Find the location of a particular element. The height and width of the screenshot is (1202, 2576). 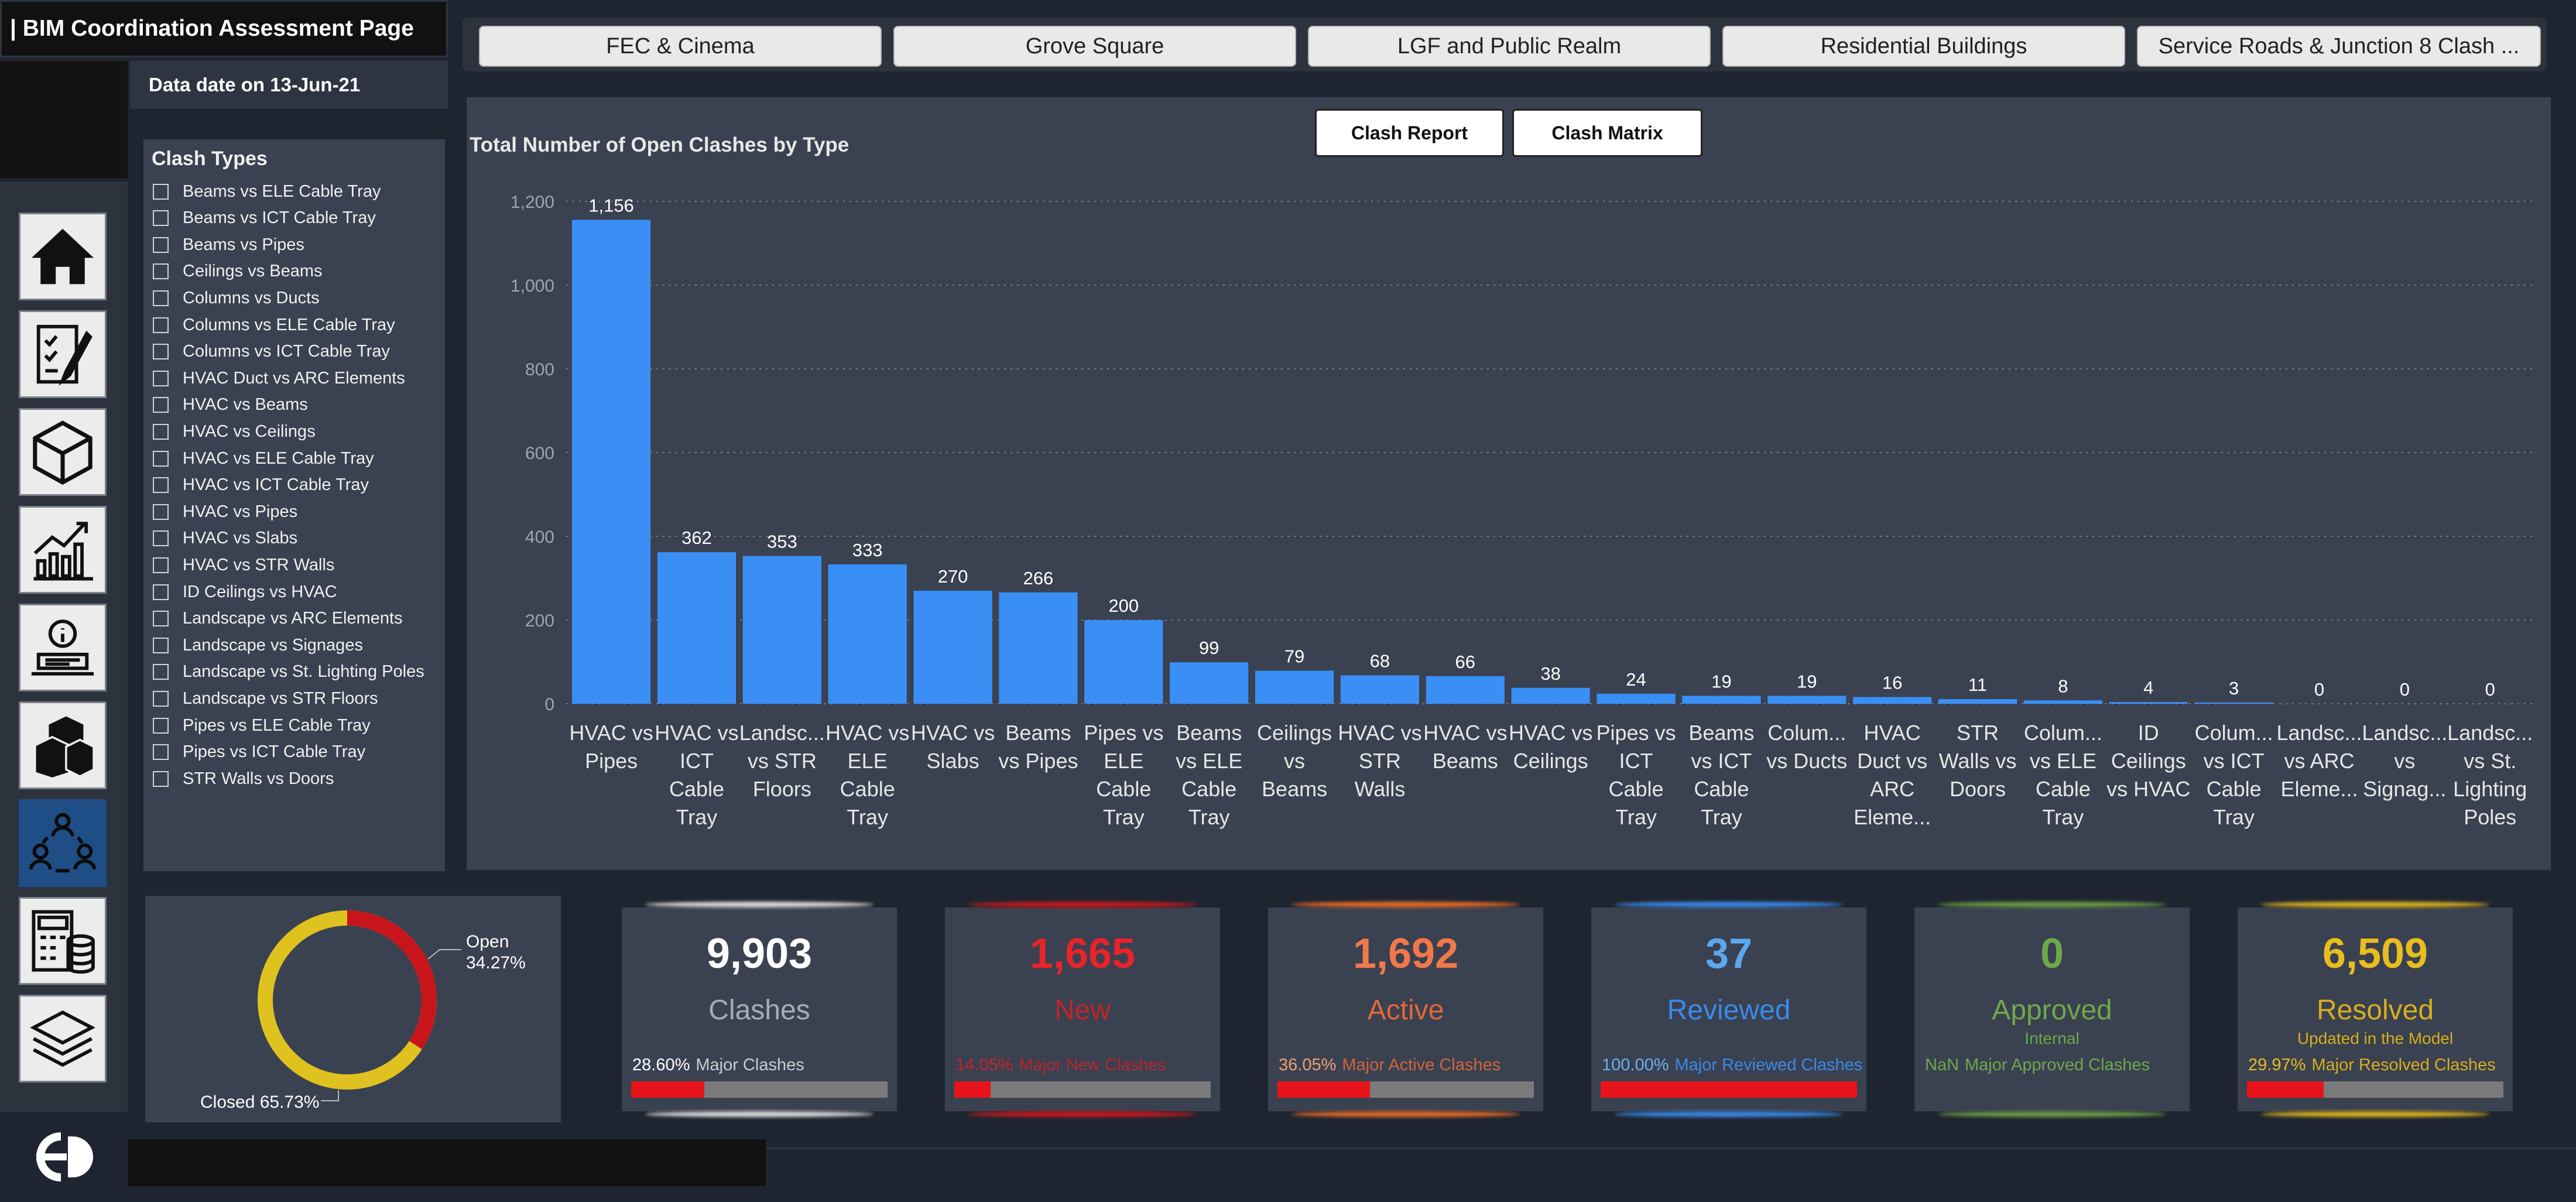

nav-checklist-button is located at coordinates (63, 354).